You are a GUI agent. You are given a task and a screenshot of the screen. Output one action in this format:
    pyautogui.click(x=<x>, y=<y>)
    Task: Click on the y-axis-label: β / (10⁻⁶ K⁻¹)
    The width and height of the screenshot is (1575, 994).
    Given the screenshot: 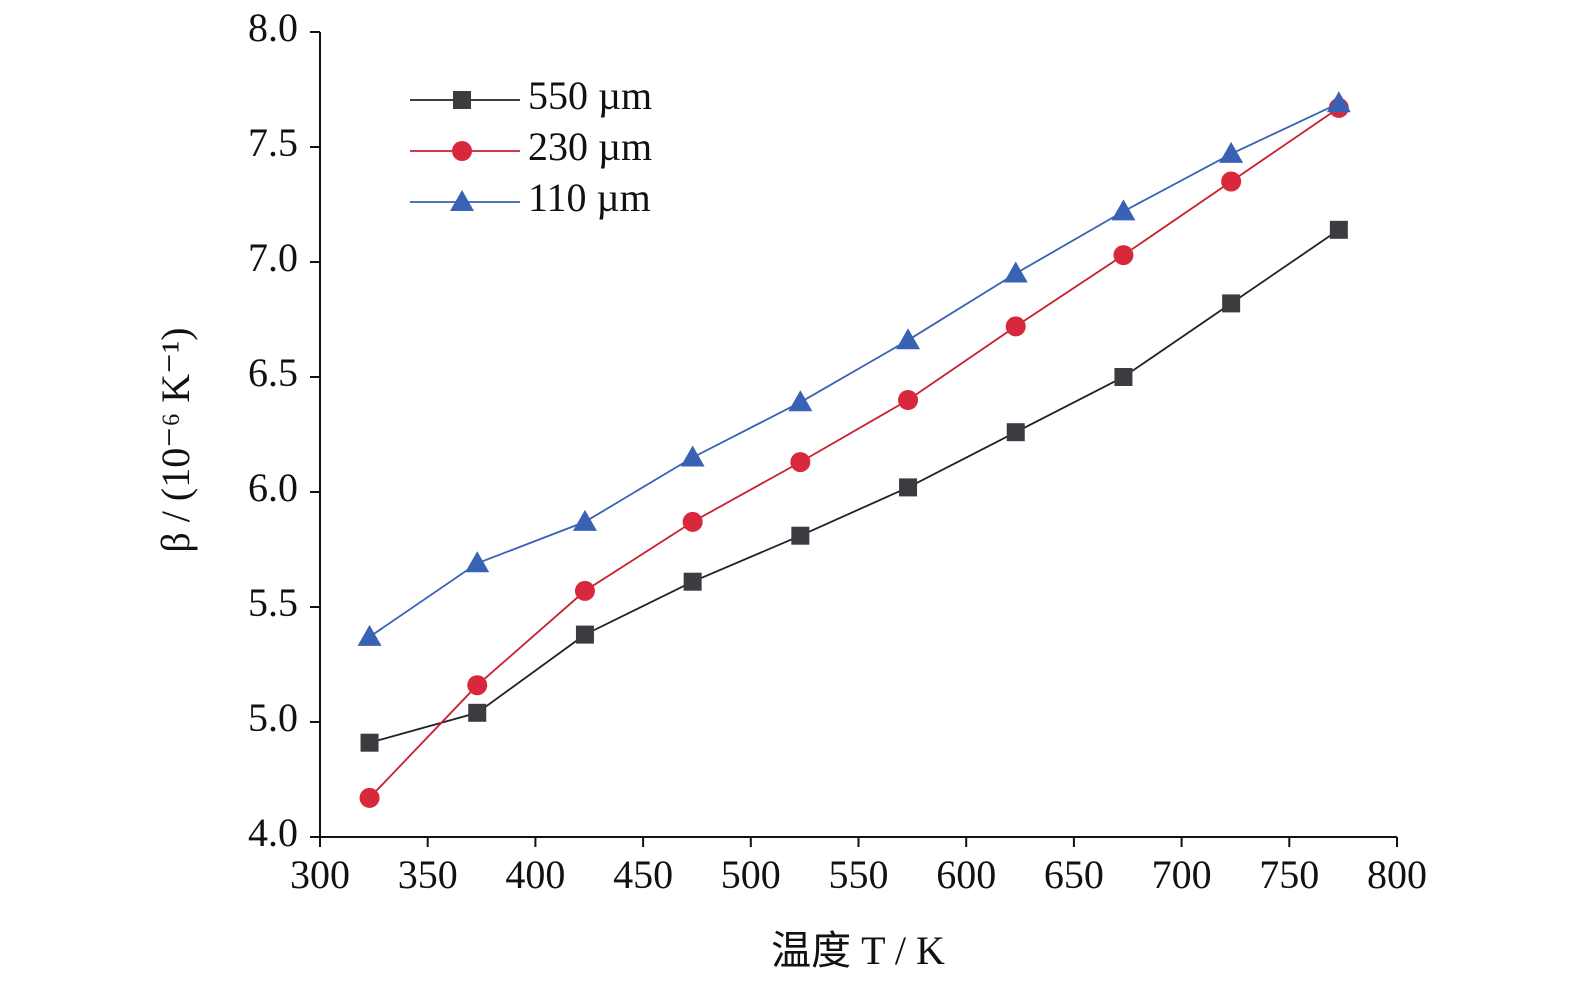 What is the action you would take?
    pyautogui.click(x=175, y=439)
    